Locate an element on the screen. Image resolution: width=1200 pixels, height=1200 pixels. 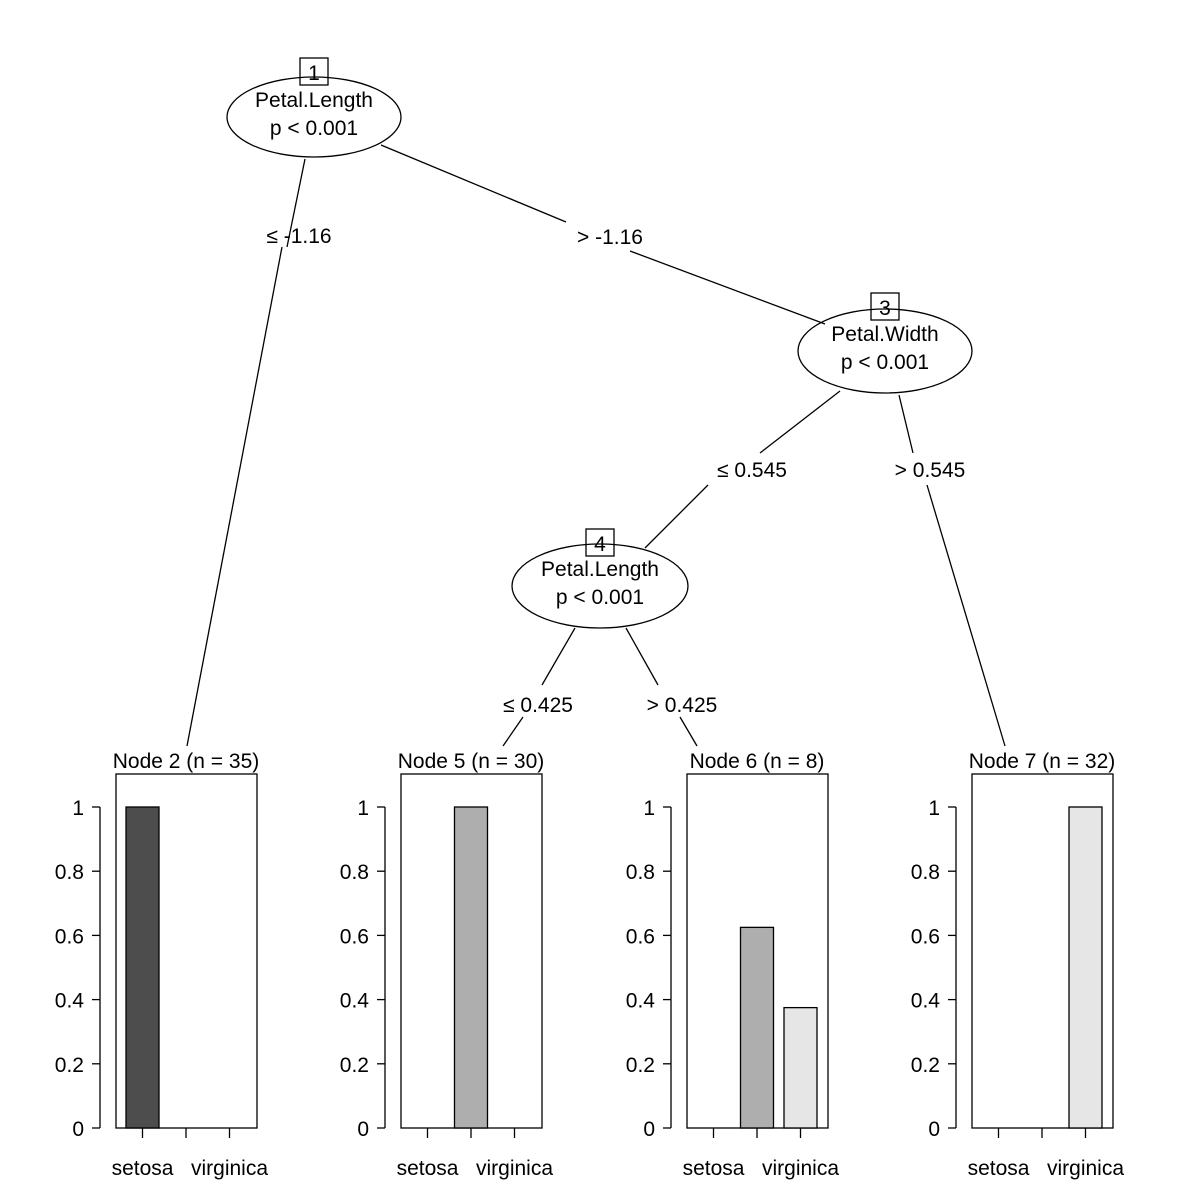
leaf-title: Node 5 (n = 30) is located at coordinates (471, 761).